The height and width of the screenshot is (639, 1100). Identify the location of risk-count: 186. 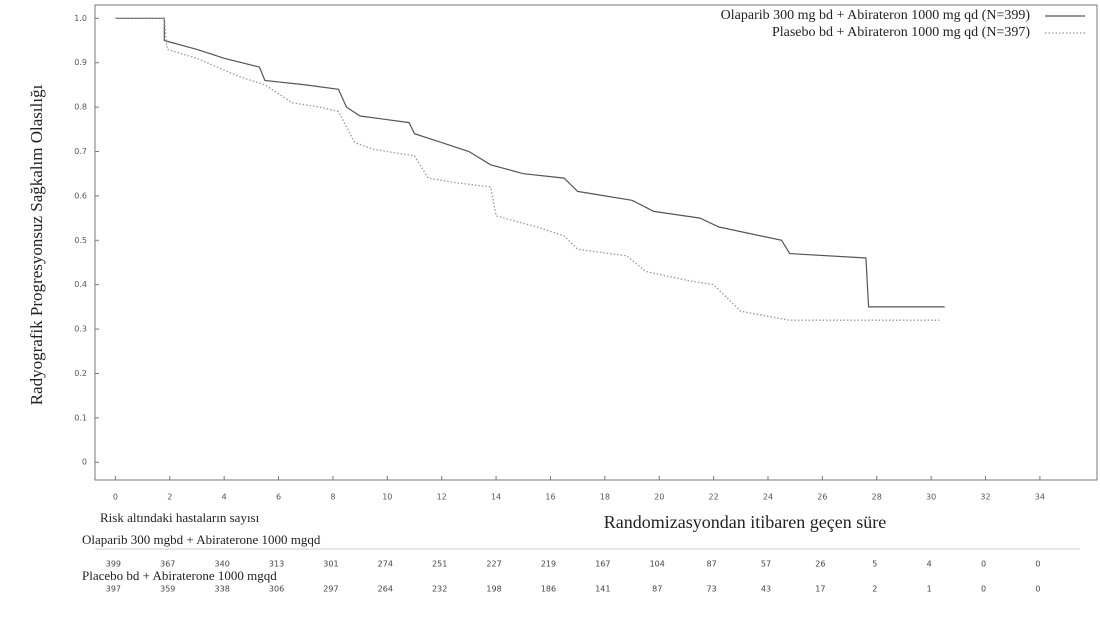
(548, 589).